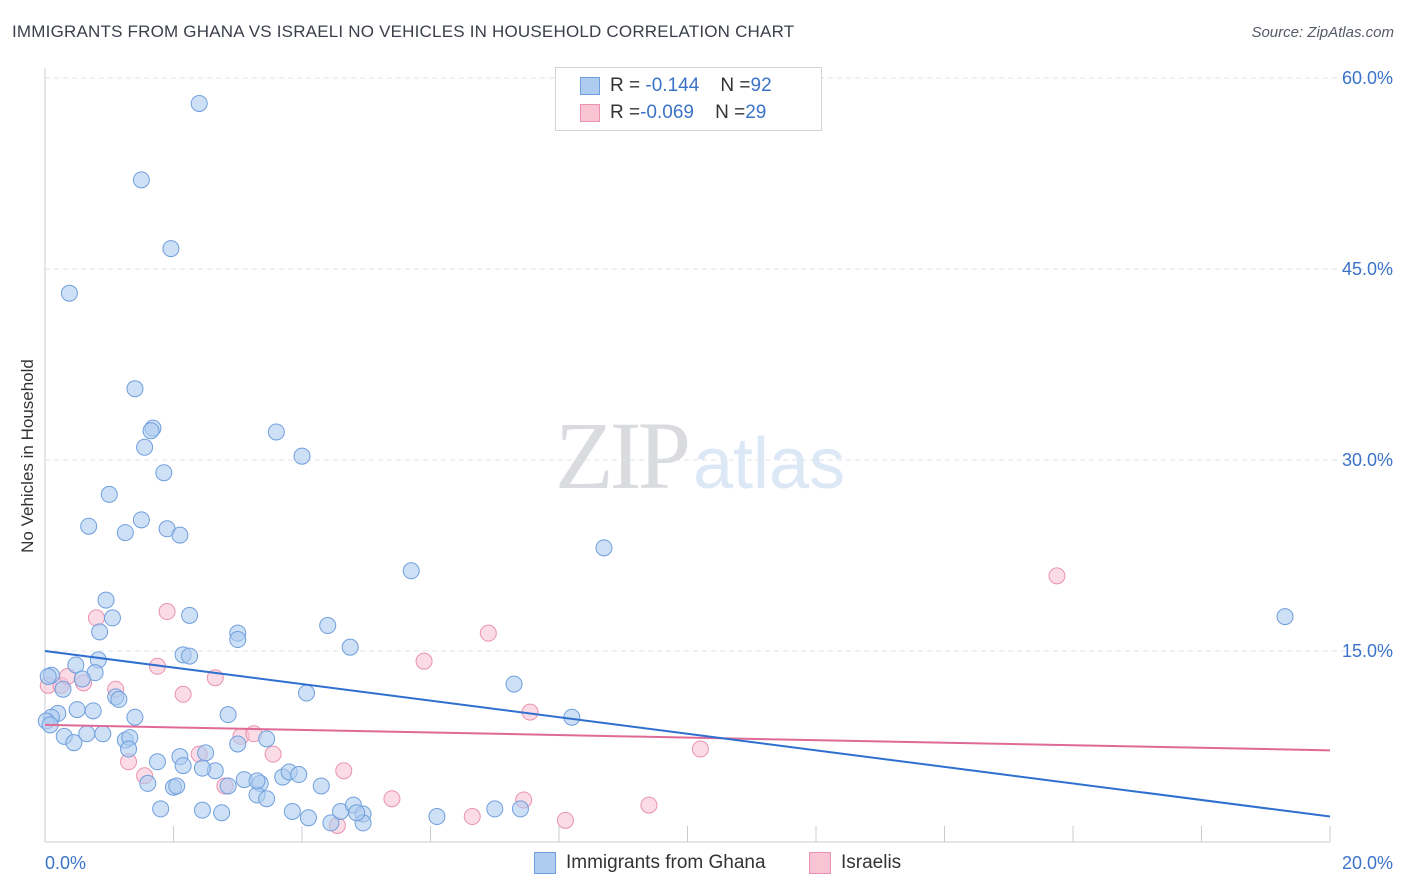  Describe the element at coordinates (1367, 460) in the screenshot. I see `y-tick-label: 30.0%` at that location.